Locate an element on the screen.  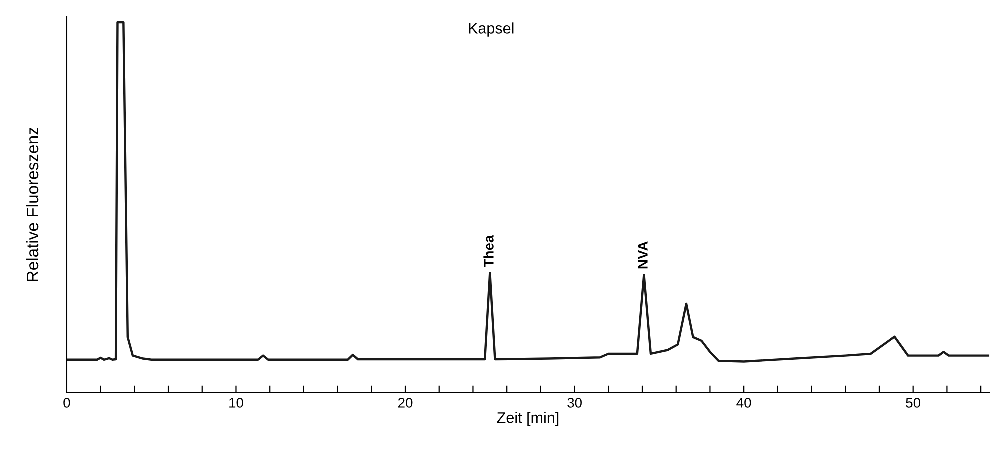
x-tick-label: 30 is located at coordinates (575, 403).